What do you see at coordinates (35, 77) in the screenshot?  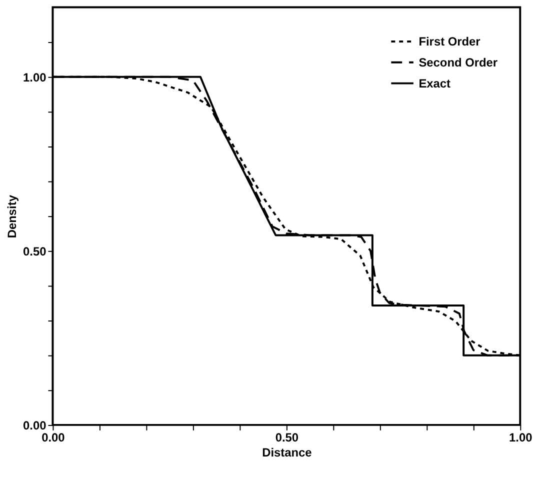 I see `y-tick-label: 1.00` at bounding box center [35, 77].